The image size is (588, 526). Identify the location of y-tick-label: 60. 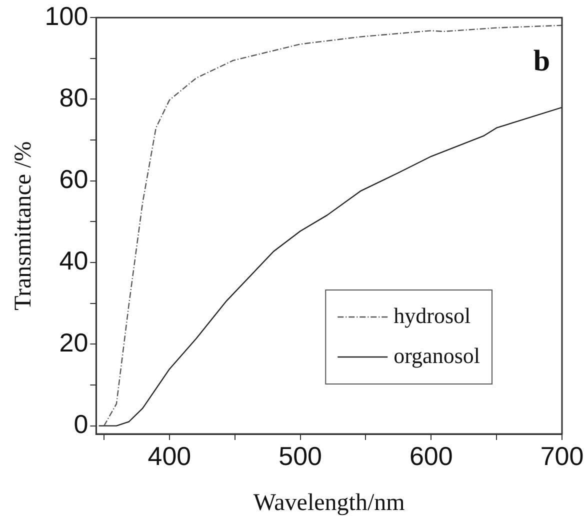
(73, 179).